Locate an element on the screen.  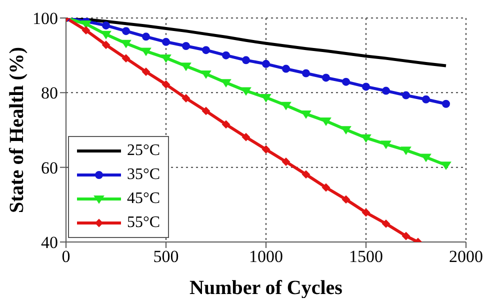
x-tick-label: 500 is located at coordinates (166, 256).